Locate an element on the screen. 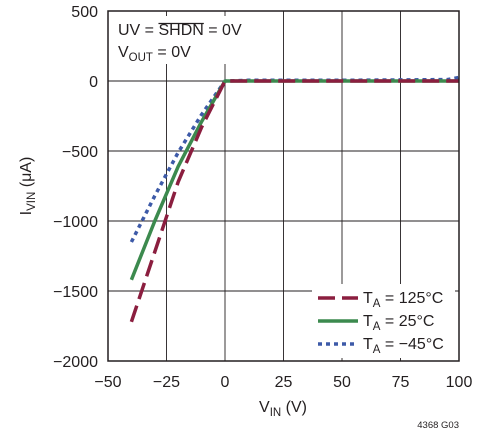  y-tick-labels: −2000 −1500 −1000 −500 0 500 is located at coordinates (75, 187).